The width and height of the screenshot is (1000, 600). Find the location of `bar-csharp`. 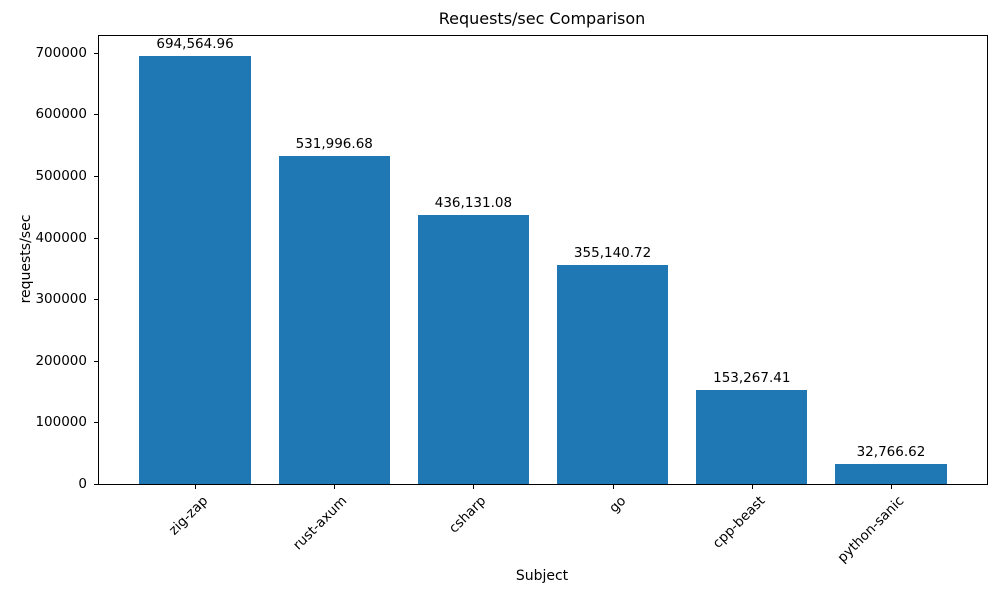

bar-csharp is located at coordinates (473, 349).